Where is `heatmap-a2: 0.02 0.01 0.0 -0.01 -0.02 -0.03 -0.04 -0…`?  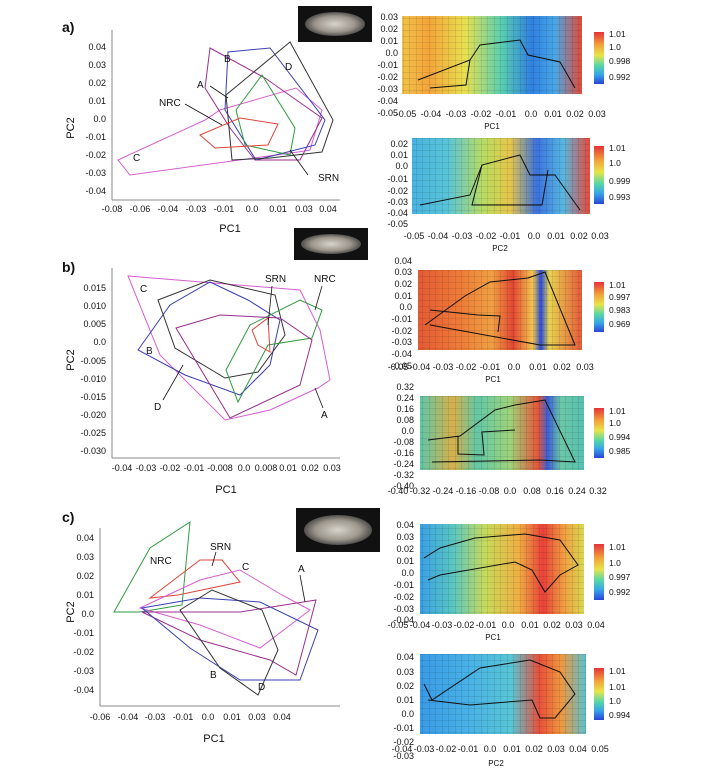 heatmap-a2: 0.02 0.01 0.0 -0.01 -0.02 -0.03 -0.04 -0… is located at coordinates (509, 195).